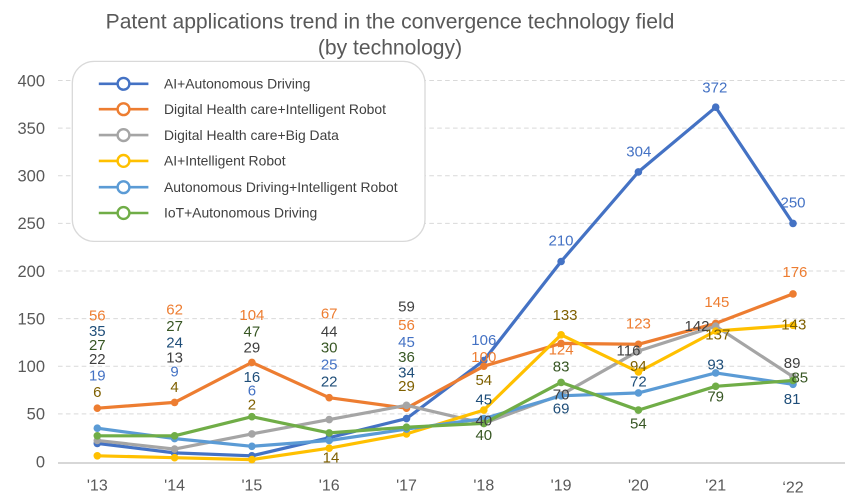 The width and height of the screenshot is (850, 504). Describe the element at coordinates (329, 314) in the screenshot. I see `svg-text: 67` at that location.